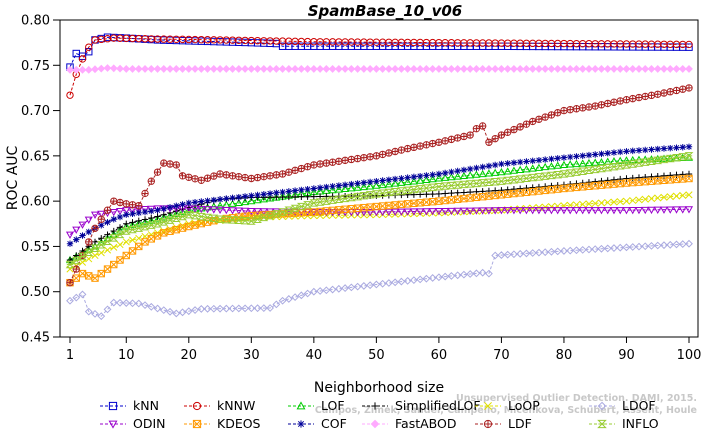 The height and width of the screenshot is (434, 702). Describe the element at coordinates (622, 405) in the screenshot. I see `legend-item-ldof: LDOF` at that location.